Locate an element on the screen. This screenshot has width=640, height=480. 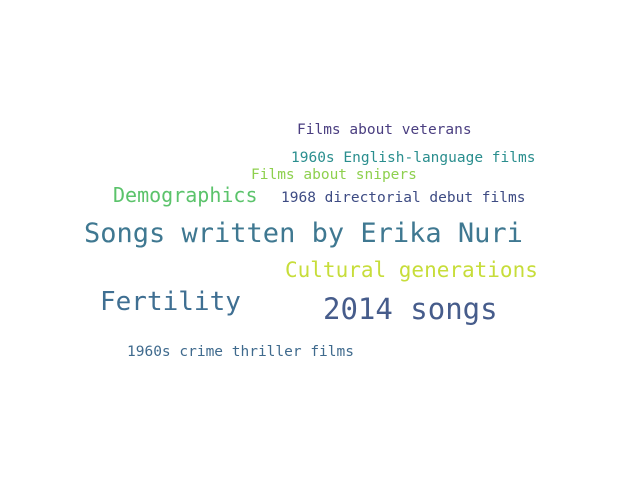
word-1960s-crime-thriller-films: 1960s crime thriller films is located at coordinates (240, 352).